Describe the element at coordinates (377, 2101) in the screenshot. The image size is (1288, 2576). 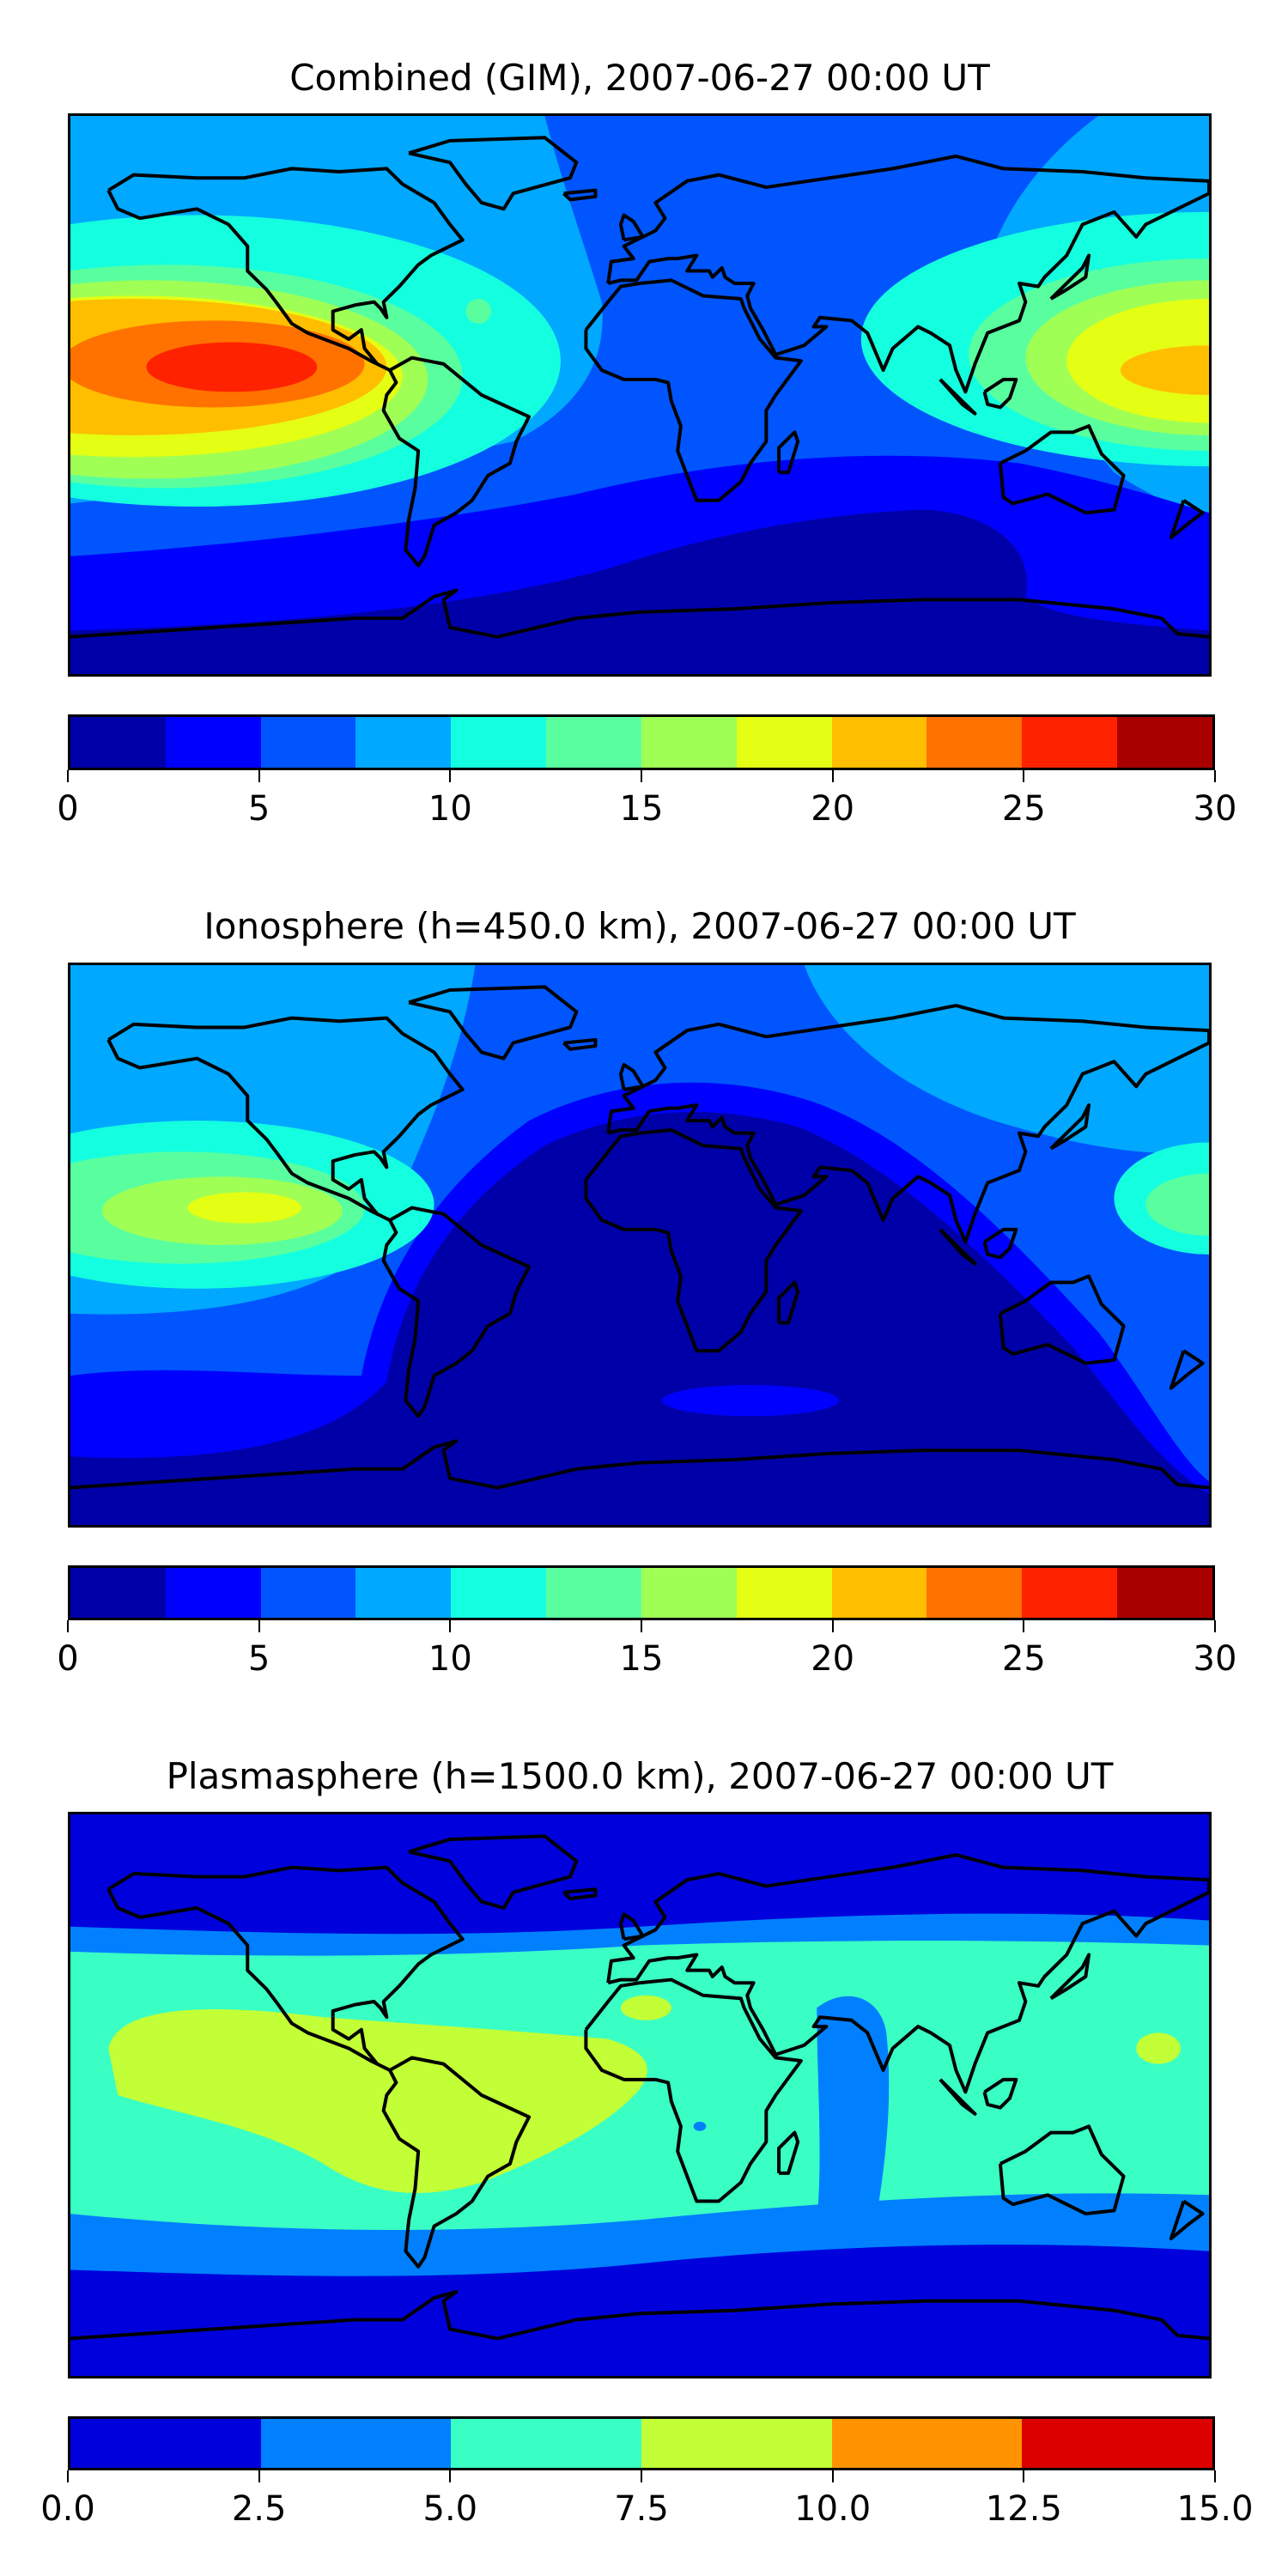
I see `contour-7.5-10` at that location.